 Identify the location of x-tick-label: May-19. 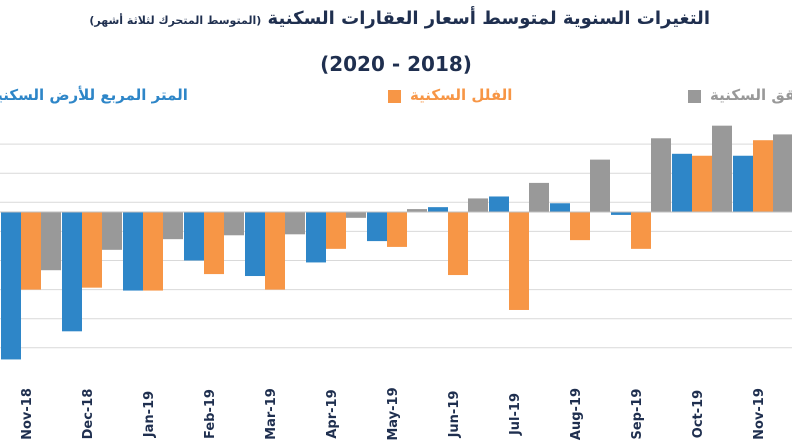
(393, 413).